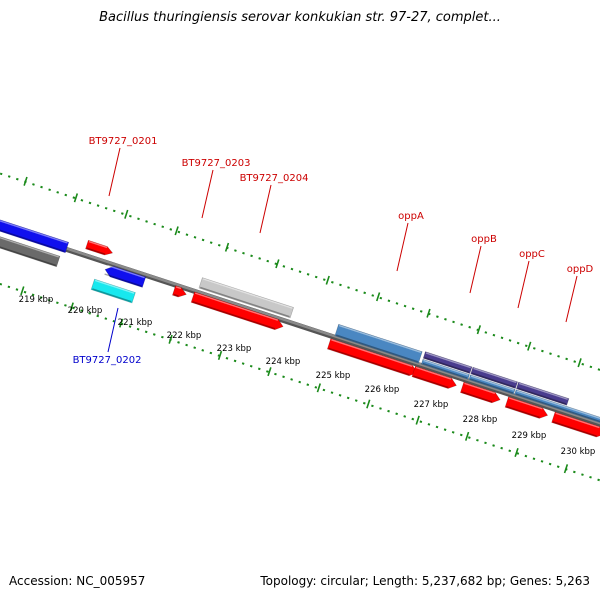  What do you see at coordinates (580, 269) in the screenshot?
I see `gene-label: oppD` at bounding box center [580, 269].